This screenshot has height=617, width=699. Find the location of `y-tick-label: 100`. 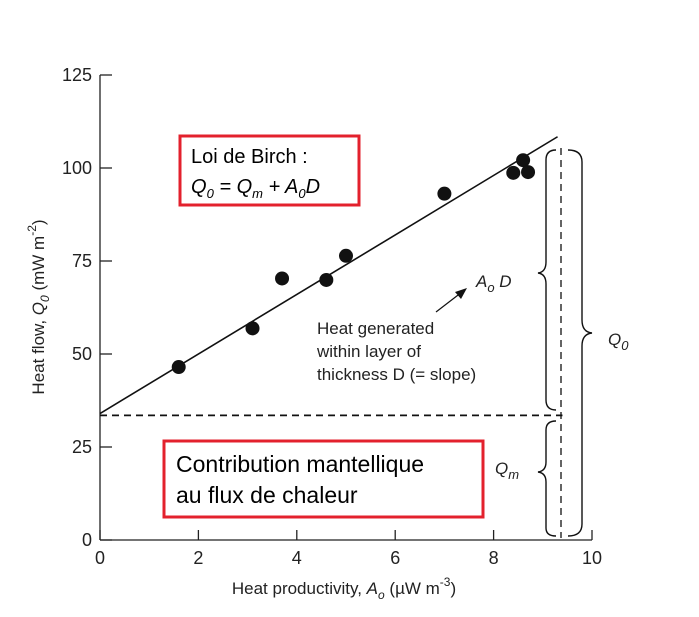

y-tick-label: 100 is located at coordinates (77, 168).